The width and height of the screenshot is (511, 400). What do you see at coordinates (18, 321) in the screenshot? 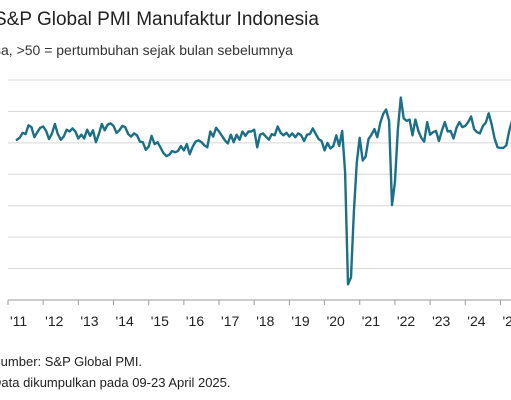
I see `x-tick-label: '11` at bounding box center [18, 321].